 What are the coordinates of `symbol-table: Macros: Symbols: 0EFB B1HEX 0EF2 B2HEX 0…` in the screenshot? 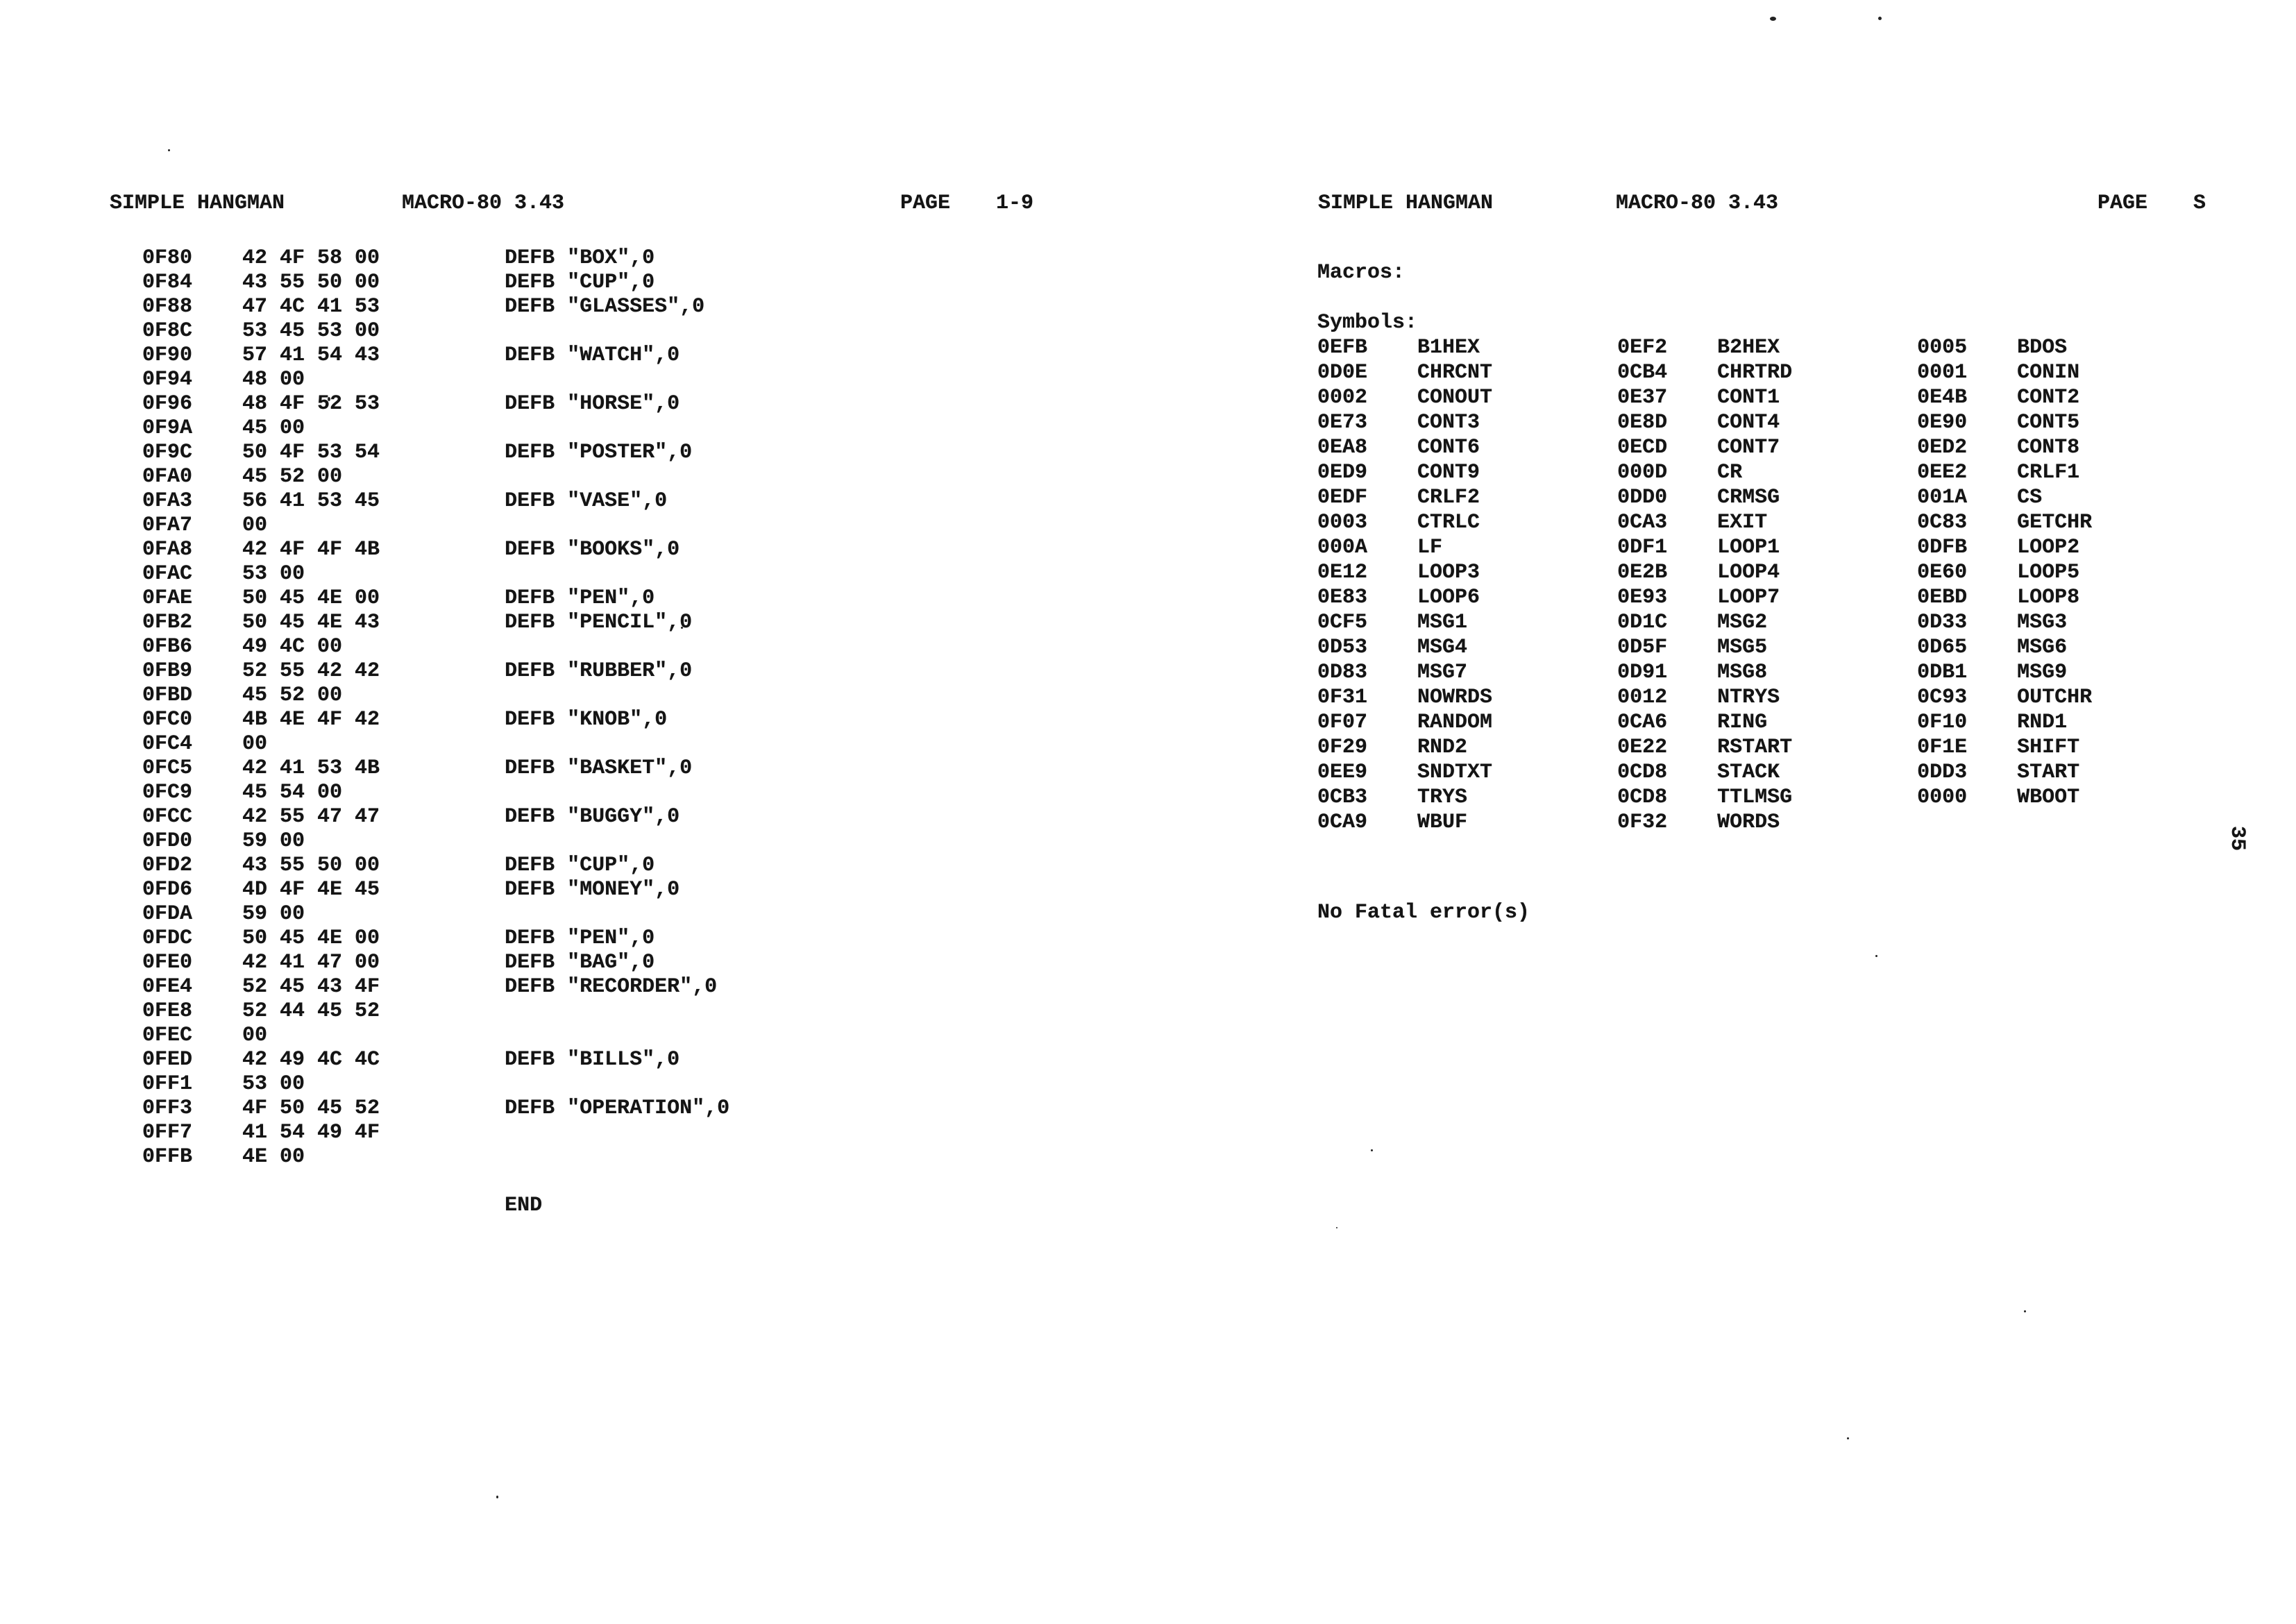 It's located at (1705, 547).